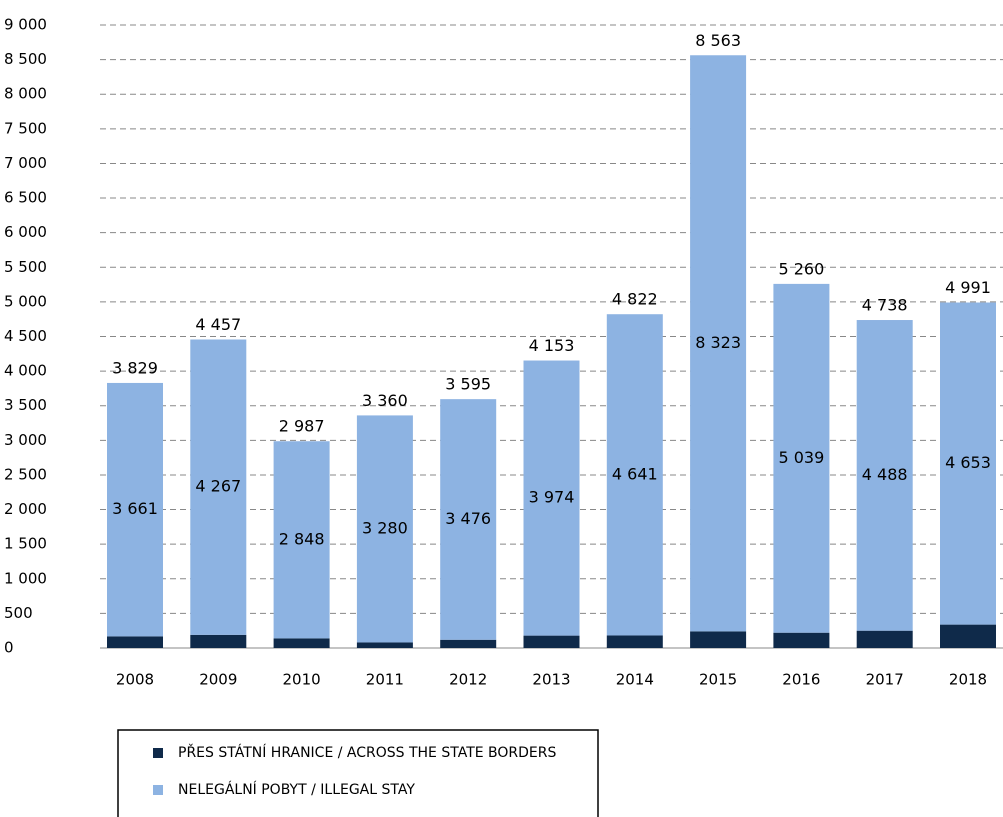  I want to click on y-tick-label: 4 500, so click(25, 336).